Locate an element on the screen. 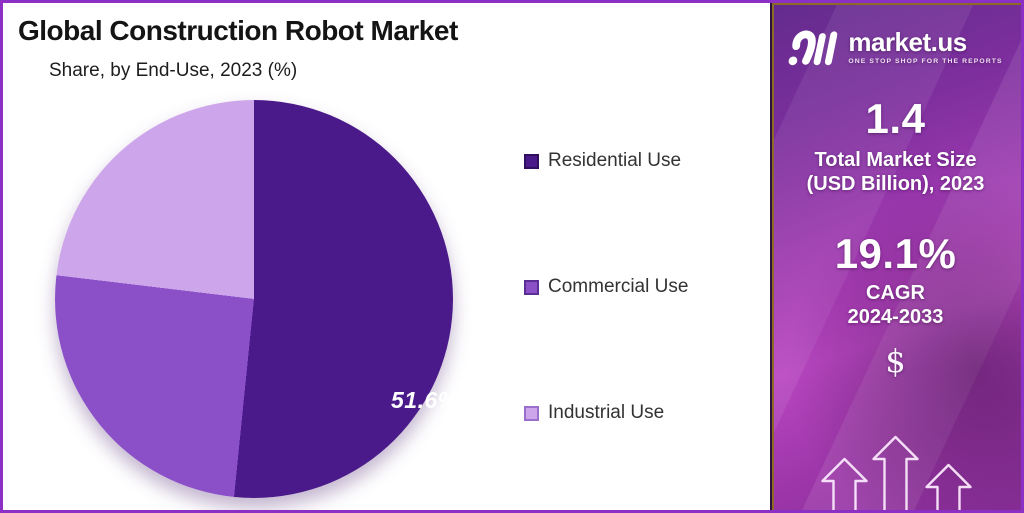  brand-text-block: market.us ONE STOP SHOP FOR THE REPORTS is located at coordinates (925, 47).